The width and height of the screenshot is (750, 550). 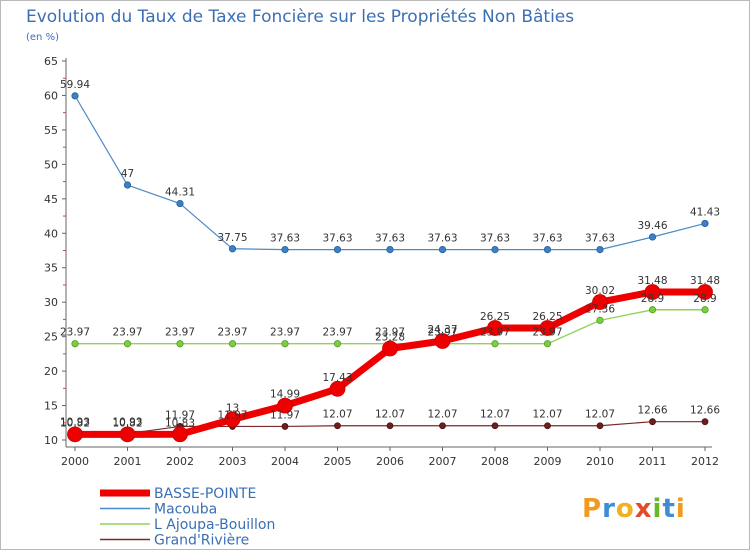 I want to click on y-tick-label: 35, so click(x=51, y=268).